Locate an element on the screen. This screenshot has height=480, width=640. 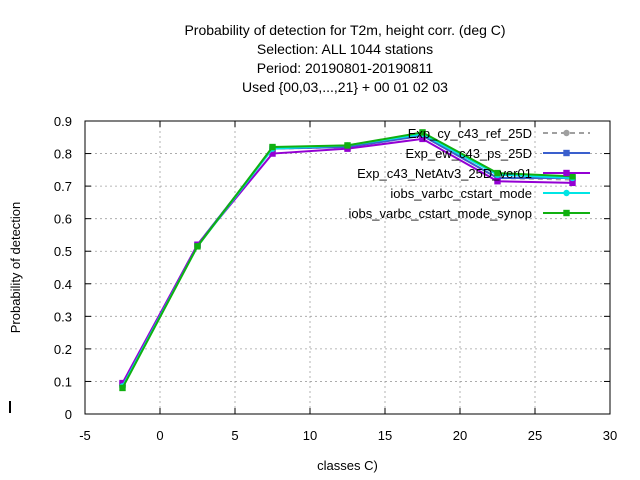
x-axis-label: classes C) is located at coordinates (347, 465).